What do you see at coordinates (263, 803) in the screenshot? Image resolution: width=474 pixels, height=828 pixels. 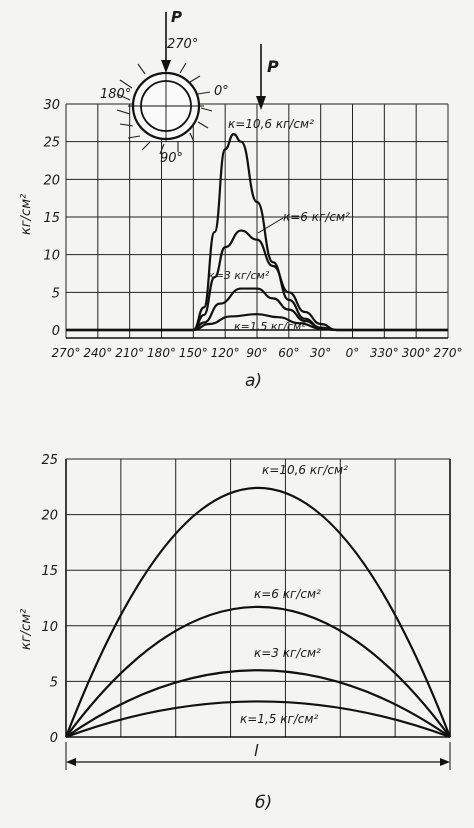 I see `chart-b-panel-label: б)` at bounding box center [263, 803].